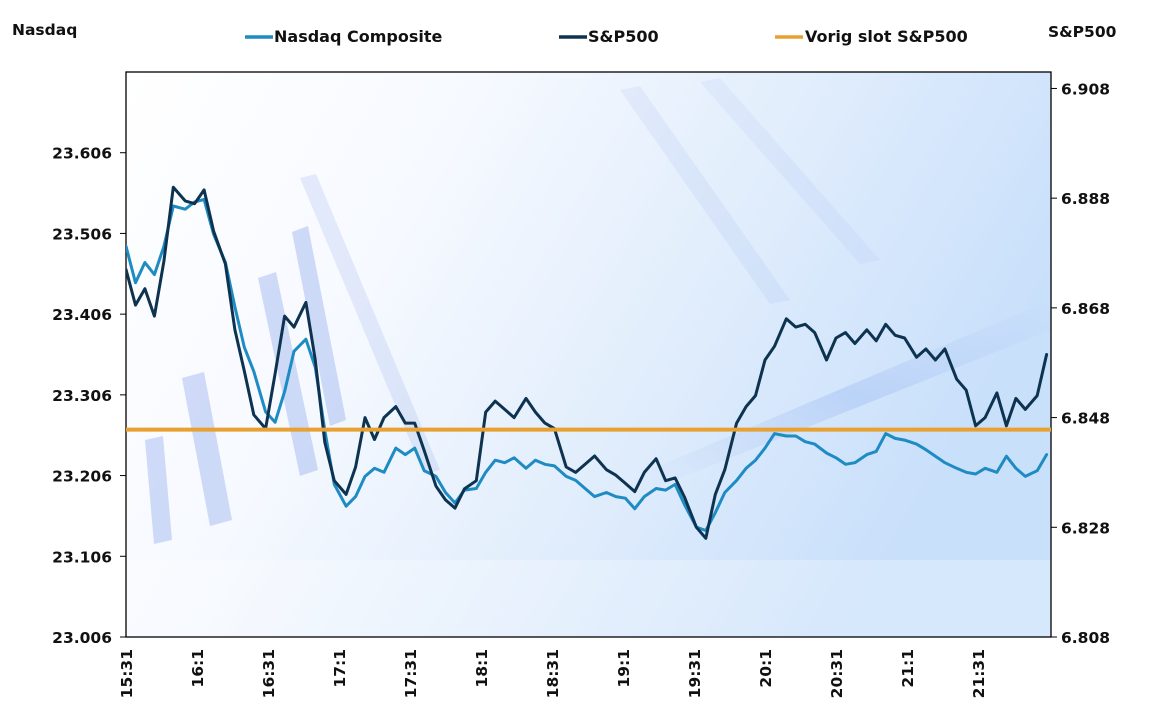  I want to click on left-axis-title: Nasdaq, so click(44, 30).